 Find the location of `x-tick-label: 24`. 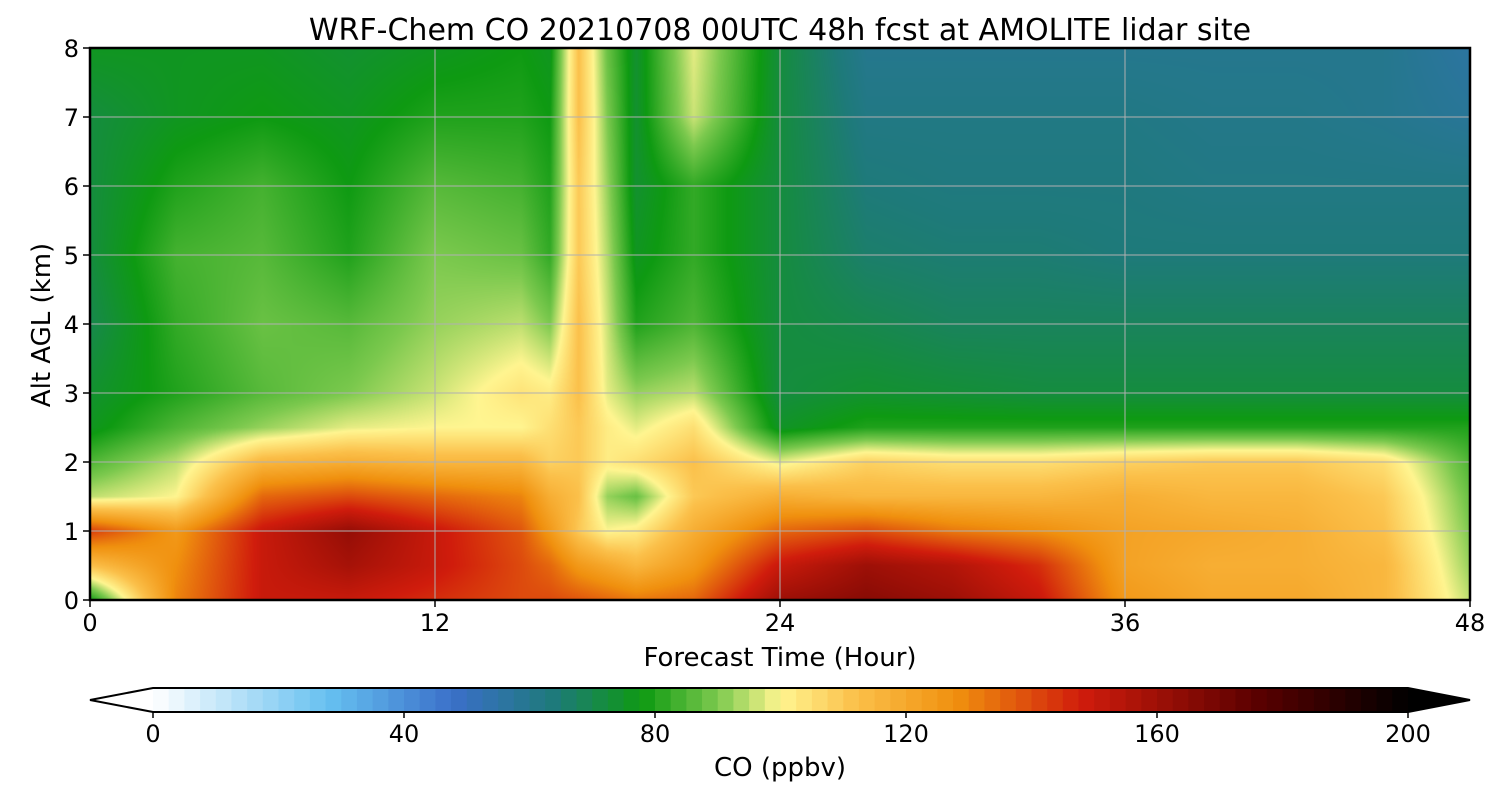

x-tick-label: 24 is located at coordinates (780, 623).